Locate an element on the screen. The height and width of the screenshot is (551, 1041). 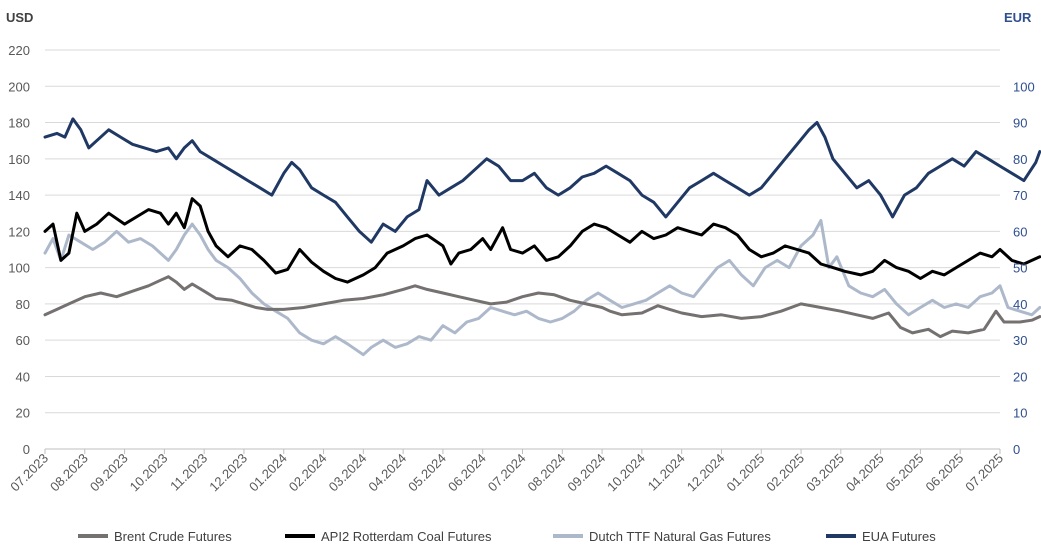
right-tick-label: 90 is located at coordinates (1020, 123).